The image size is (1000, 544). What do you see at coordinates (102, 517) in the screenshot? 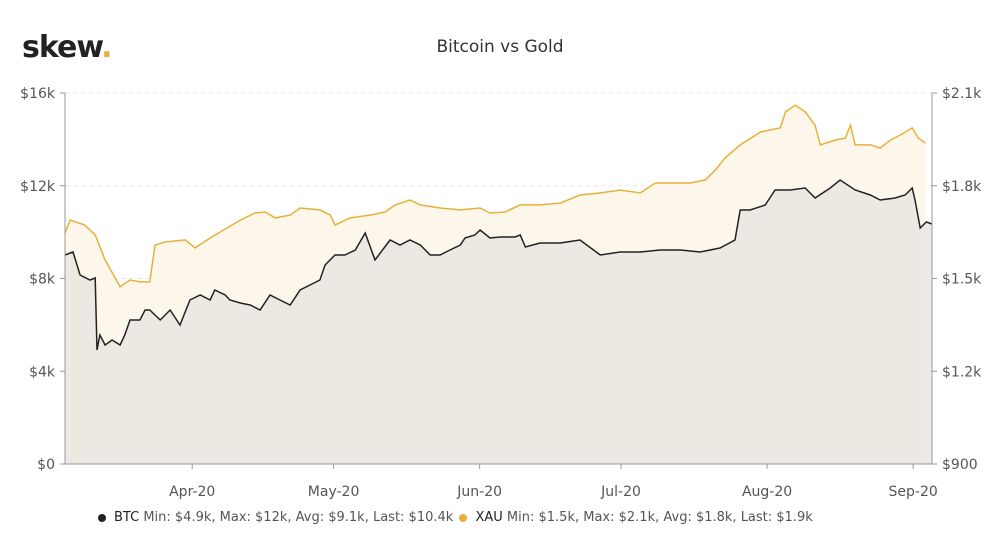
I see `btc-dot-icon` at bounding box center [102, 517].